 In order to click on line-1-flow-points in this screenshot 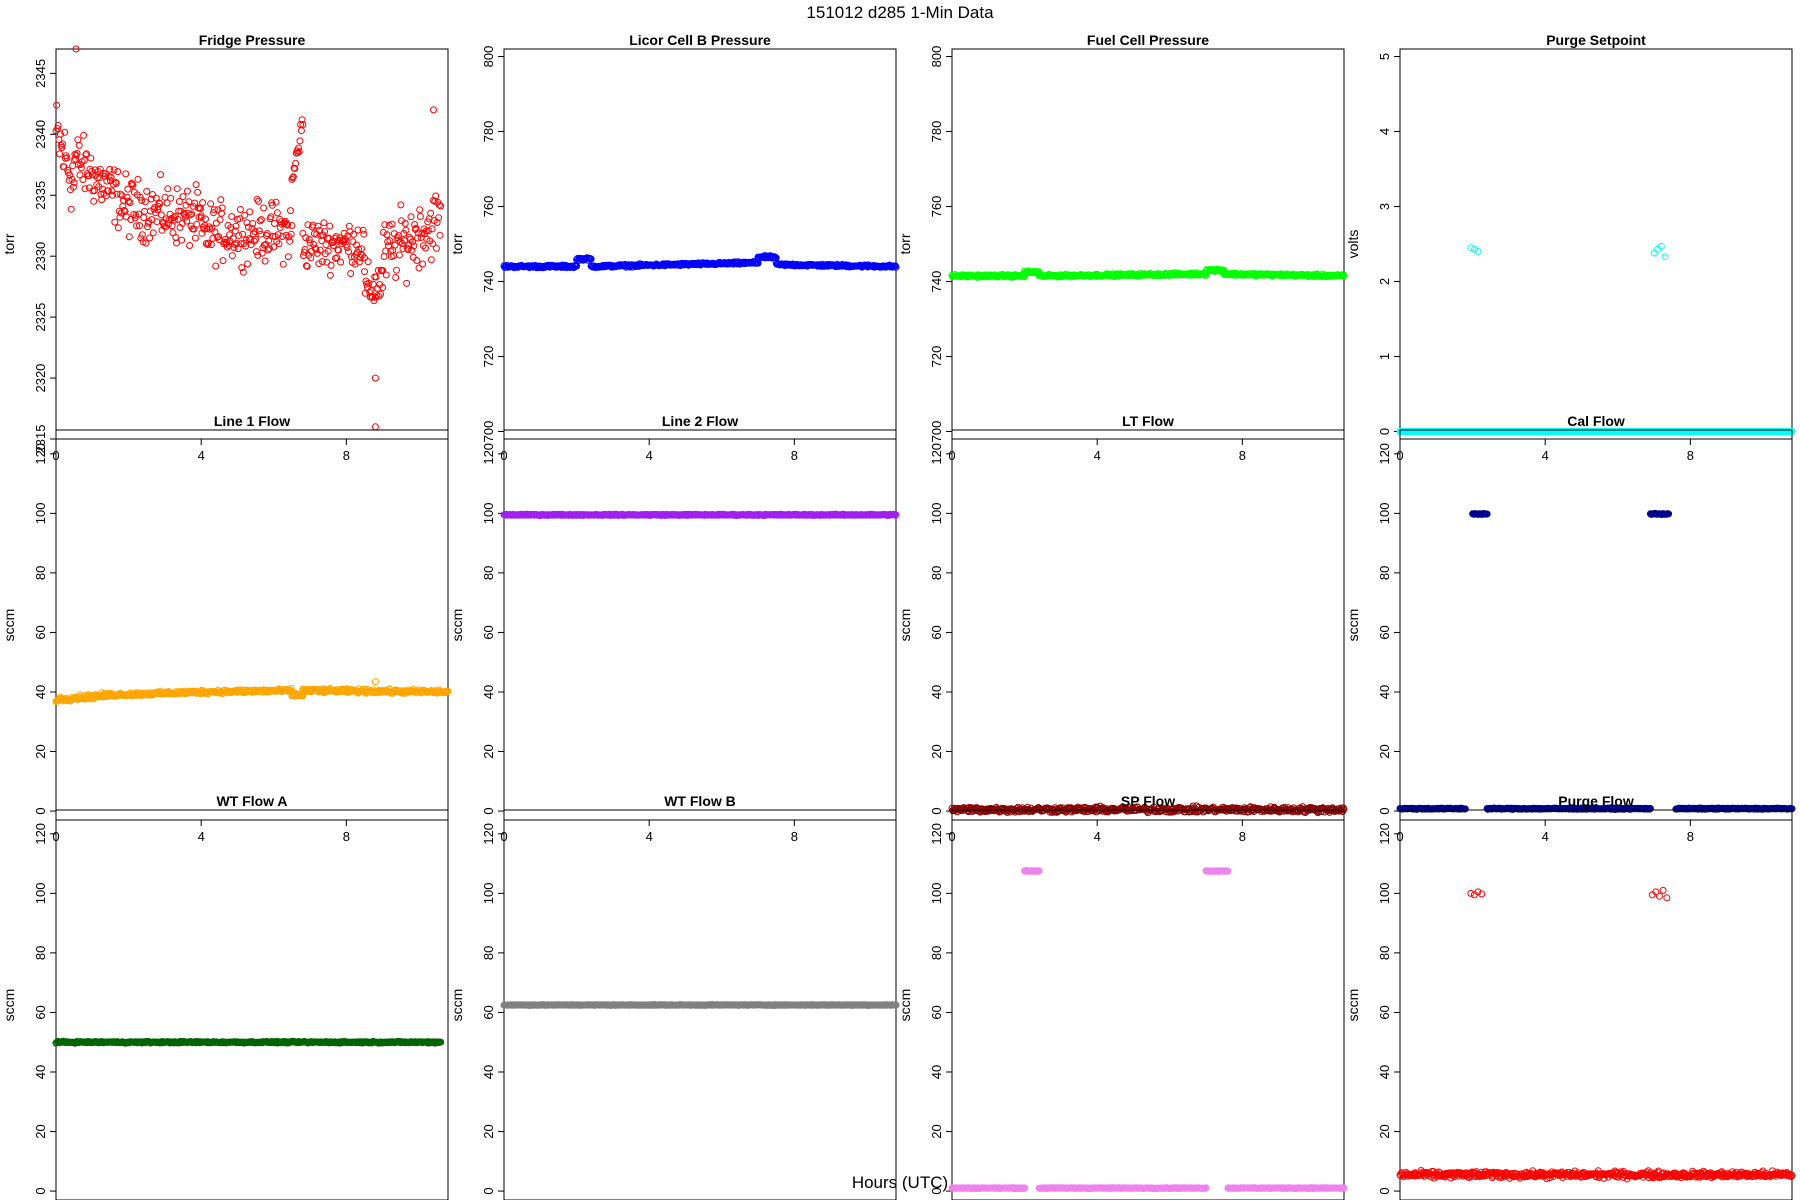, I will do `click(252, 691)`.